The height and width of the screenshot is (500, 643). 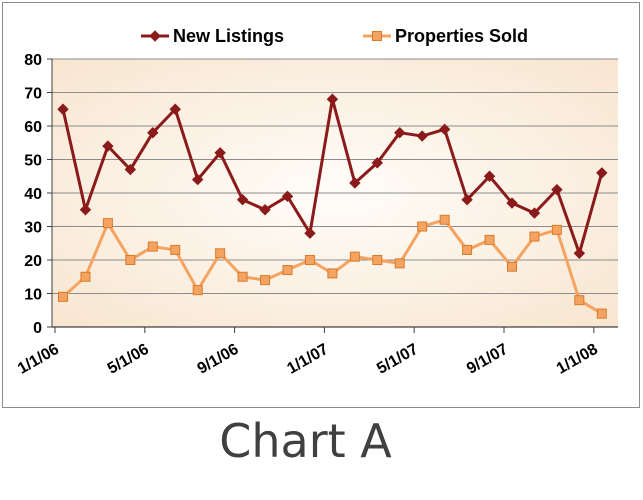 What do you see at coordinates (33, 194) in the screenshot?
I see `y-tick-label: 40` at bounding box center [33, 194].